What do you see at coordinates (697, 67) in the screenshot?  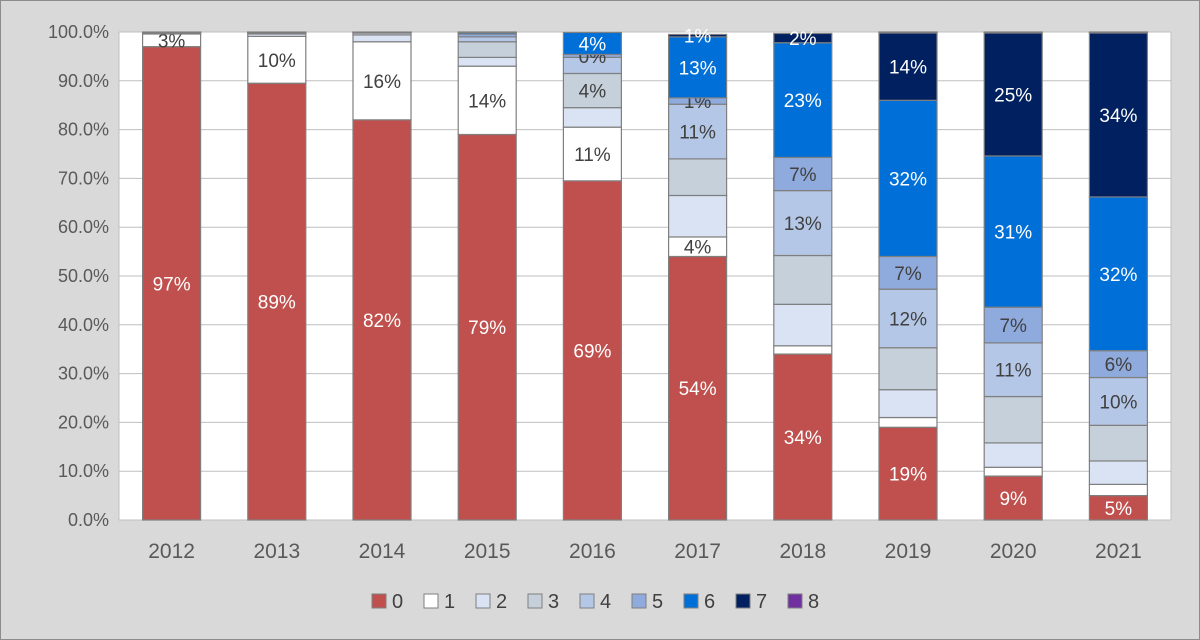 I see `bar-segment-2017-s6` at bounding box center [697, 67].